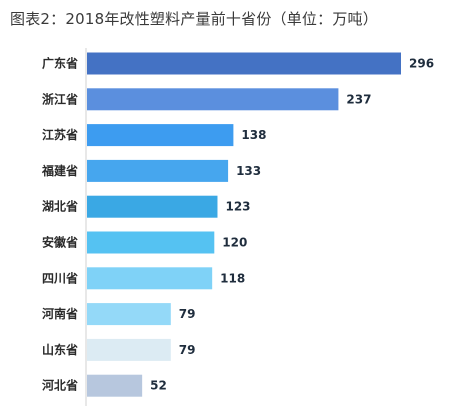 Image resolution: width=458 pixels, height=414 pixels. What do you see at coordinates (158, 386) in the screenshot?
I see `value-label: 52` at bounding box center [158, 386].